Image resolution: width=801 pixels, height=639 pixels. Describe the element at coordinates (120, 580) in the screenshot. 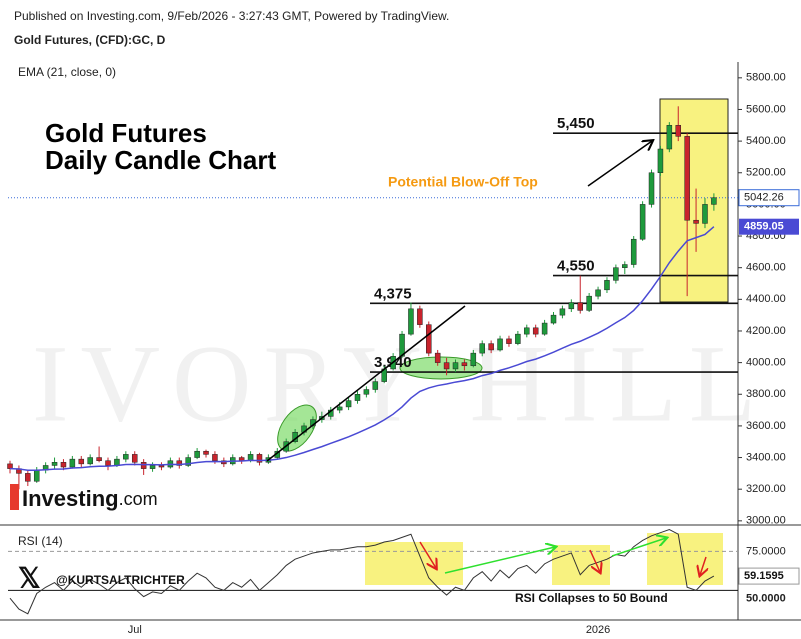

I see `handle: @KURTSALTRICHTER` at that location.